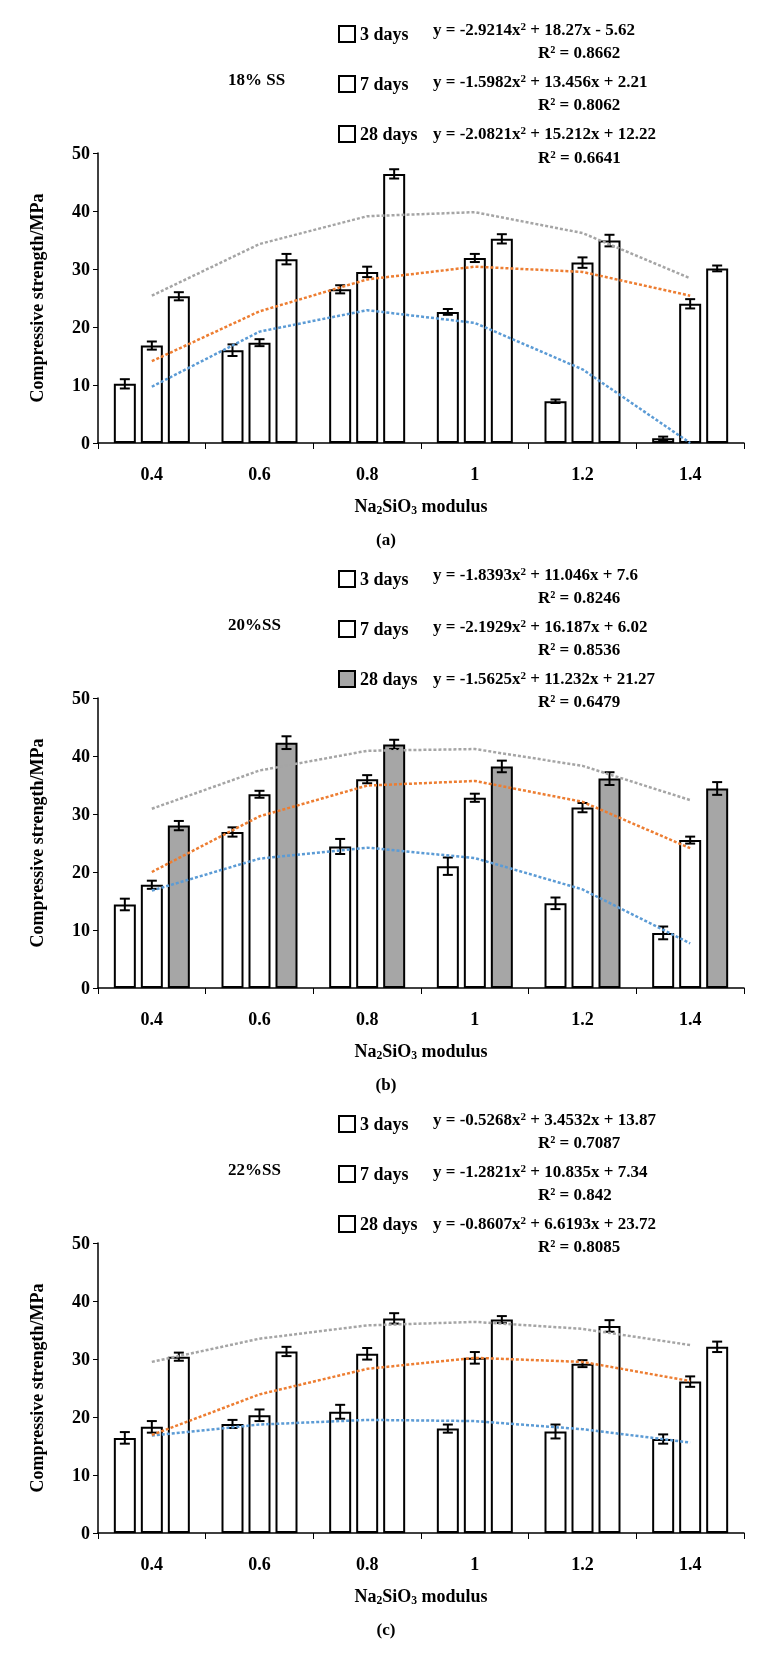 Image resolution: width=772 pixels, height=1653 pixels. I want to click on chart-title: 18% SS, so click(257, 79).